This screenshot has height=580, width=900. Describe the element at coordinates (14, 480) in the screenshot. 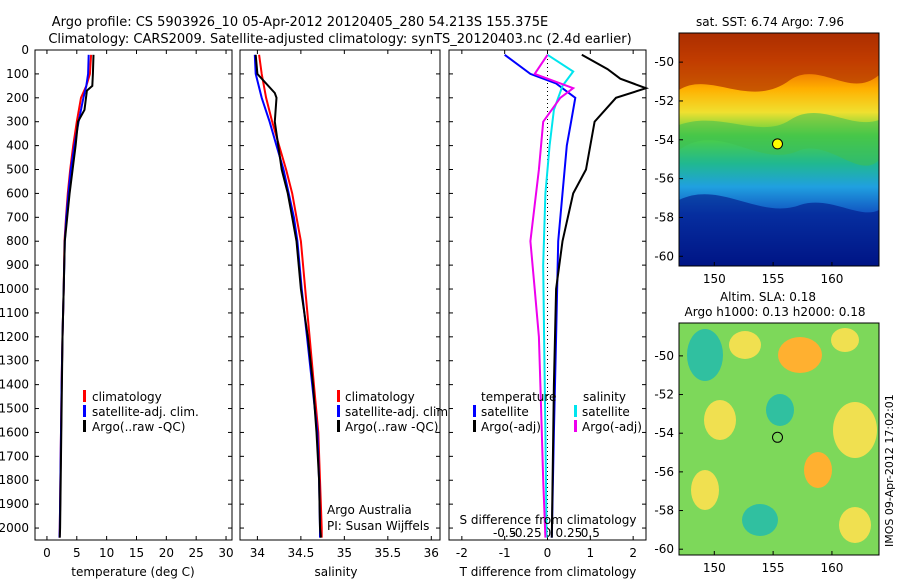

I see `depth-tick-label: 1800` at that location.